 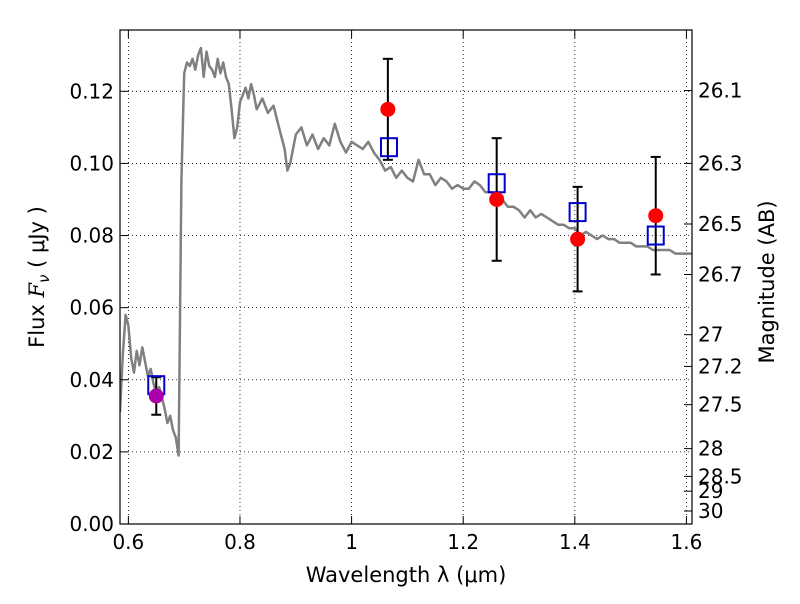 What do you see at coordinates (720, 224) in the screenshot?
I see `y2-tick-label: 26.5` at bounding box center [720, 224].